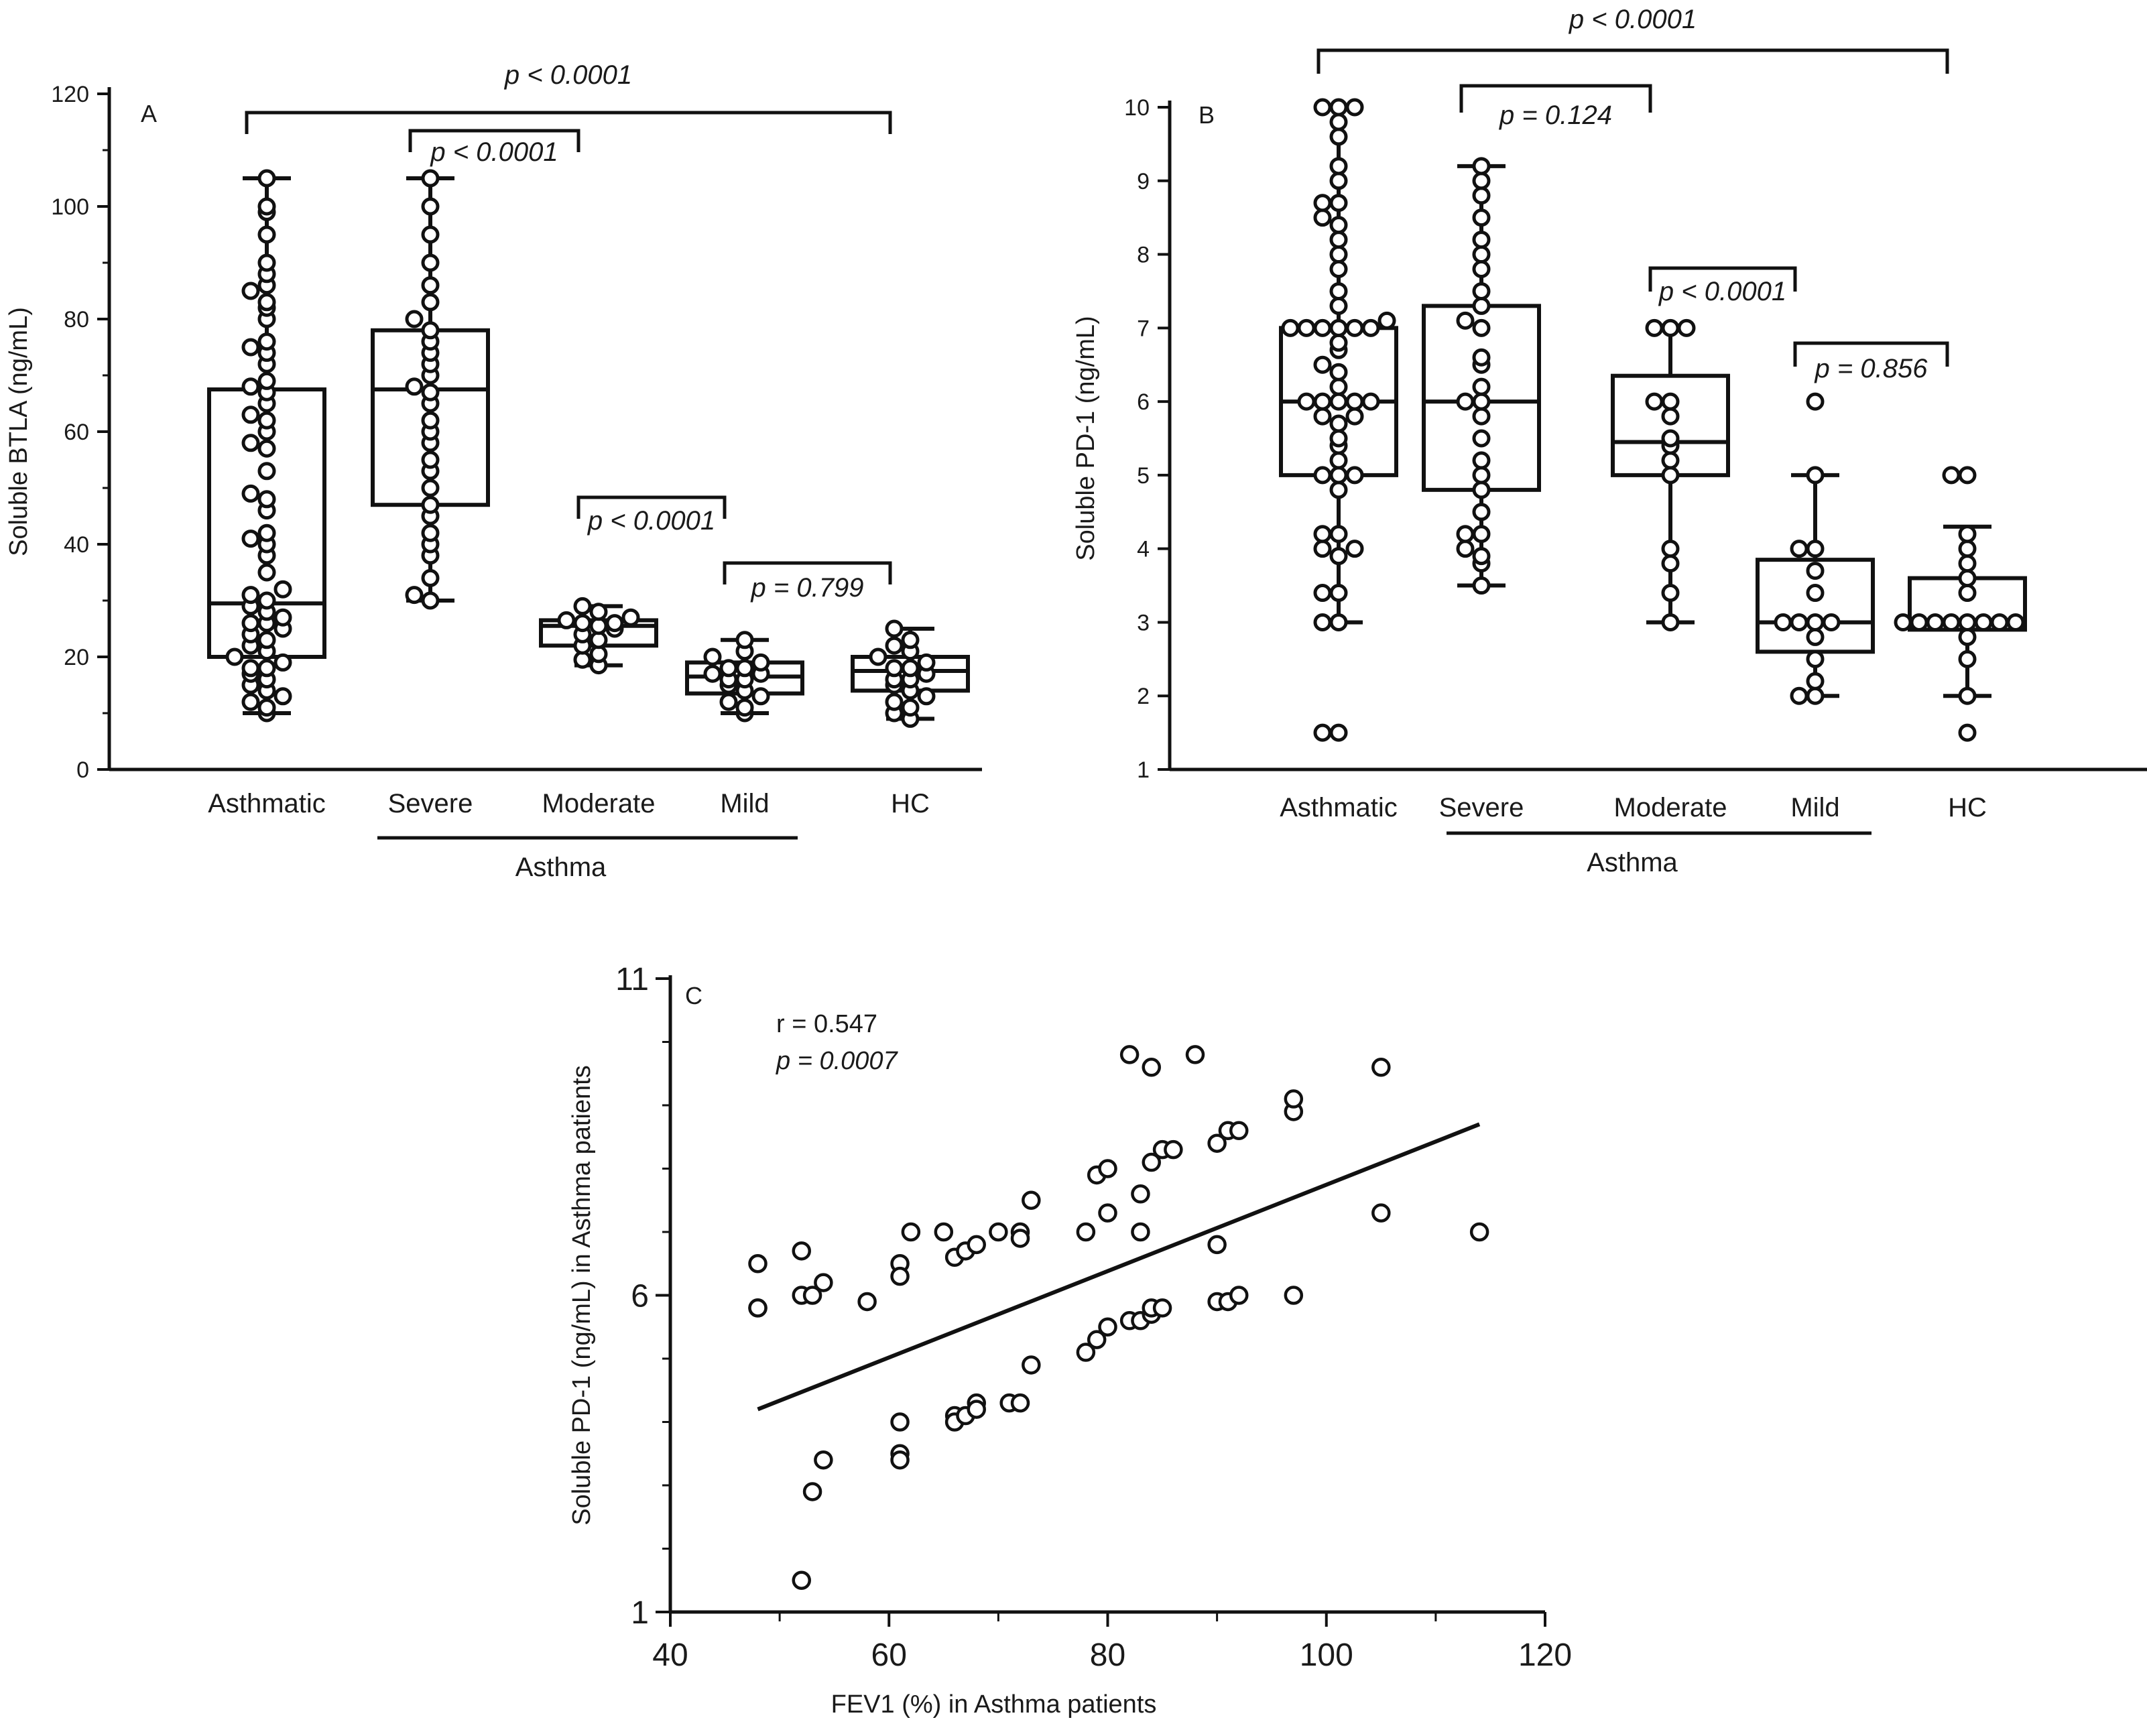 This screenshot has width=2147, height=1736. I want to click on panel-label: C, so click(693, 995).